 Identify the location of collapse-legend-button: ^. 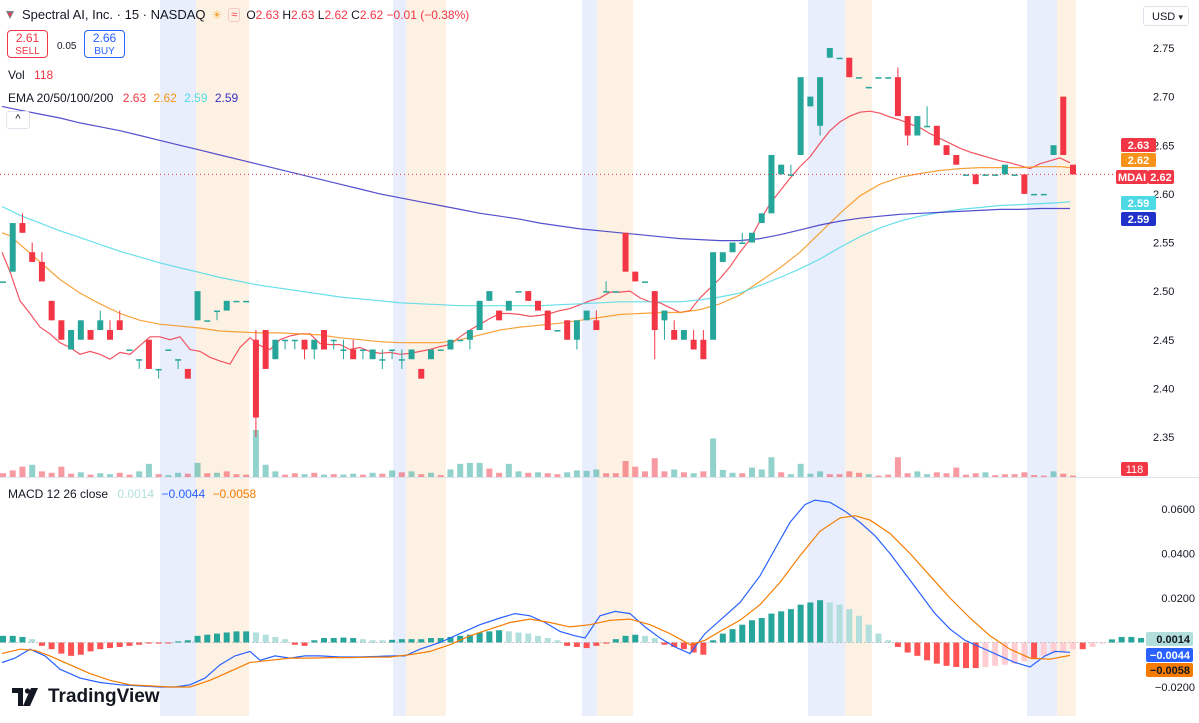
(18, 120).